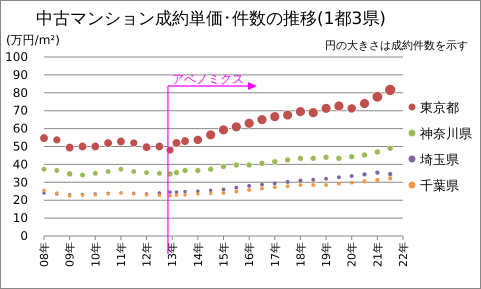  Describe the element at coordinates (20, 164) in the screenshot. I see `y-tick-label: 40` at that location.